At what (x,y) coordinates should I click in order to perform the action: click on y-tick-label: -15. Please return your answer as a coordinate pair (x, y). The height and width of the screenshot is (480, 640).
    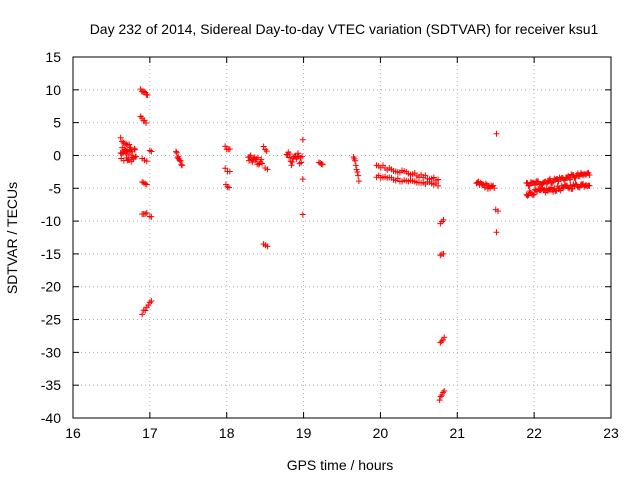
    Looking at the image, I should click on (51, 254).